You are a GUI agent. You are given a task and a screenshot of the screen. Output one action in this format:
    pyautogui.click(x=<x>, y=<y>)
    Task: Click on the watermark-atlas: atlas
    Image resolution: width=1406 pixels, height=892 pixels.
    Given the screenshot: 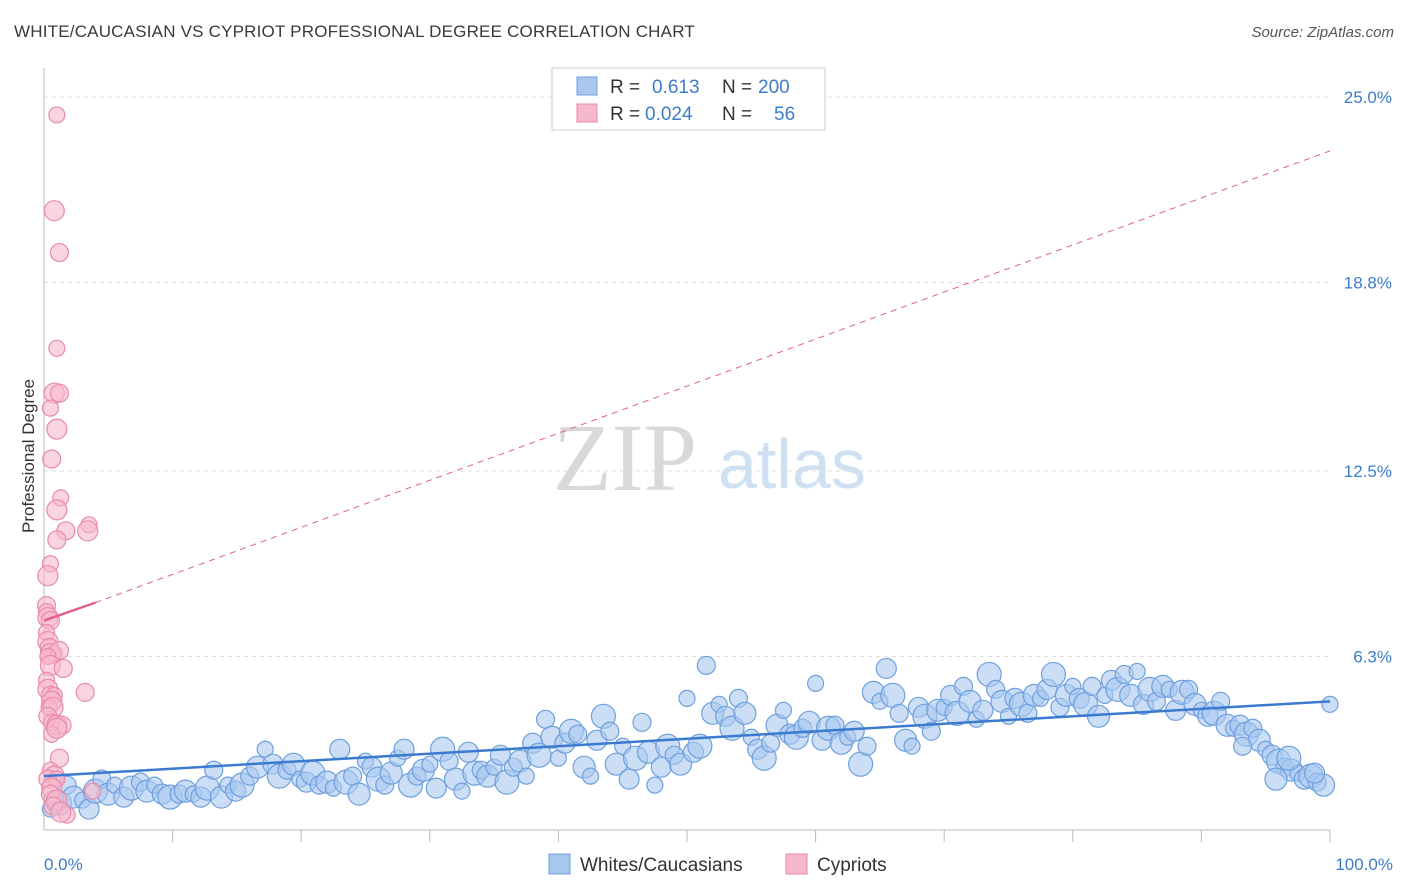 What is the action you would take?
    pyautogui.click(x=792, y=464)
    